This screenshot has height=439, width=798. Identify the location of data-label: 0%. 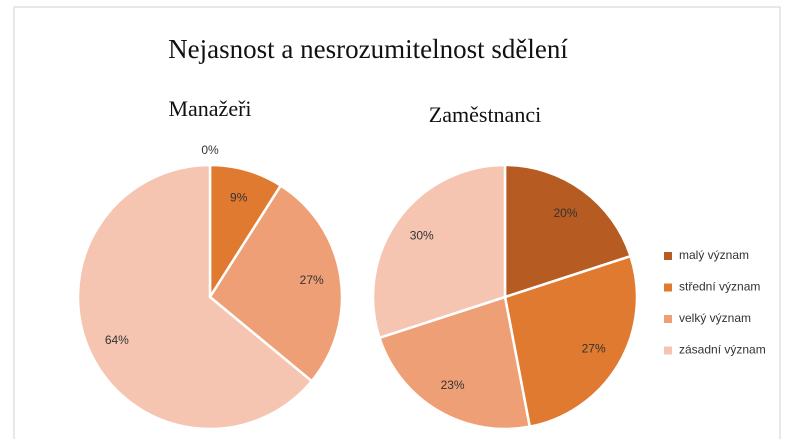
(210, 150).